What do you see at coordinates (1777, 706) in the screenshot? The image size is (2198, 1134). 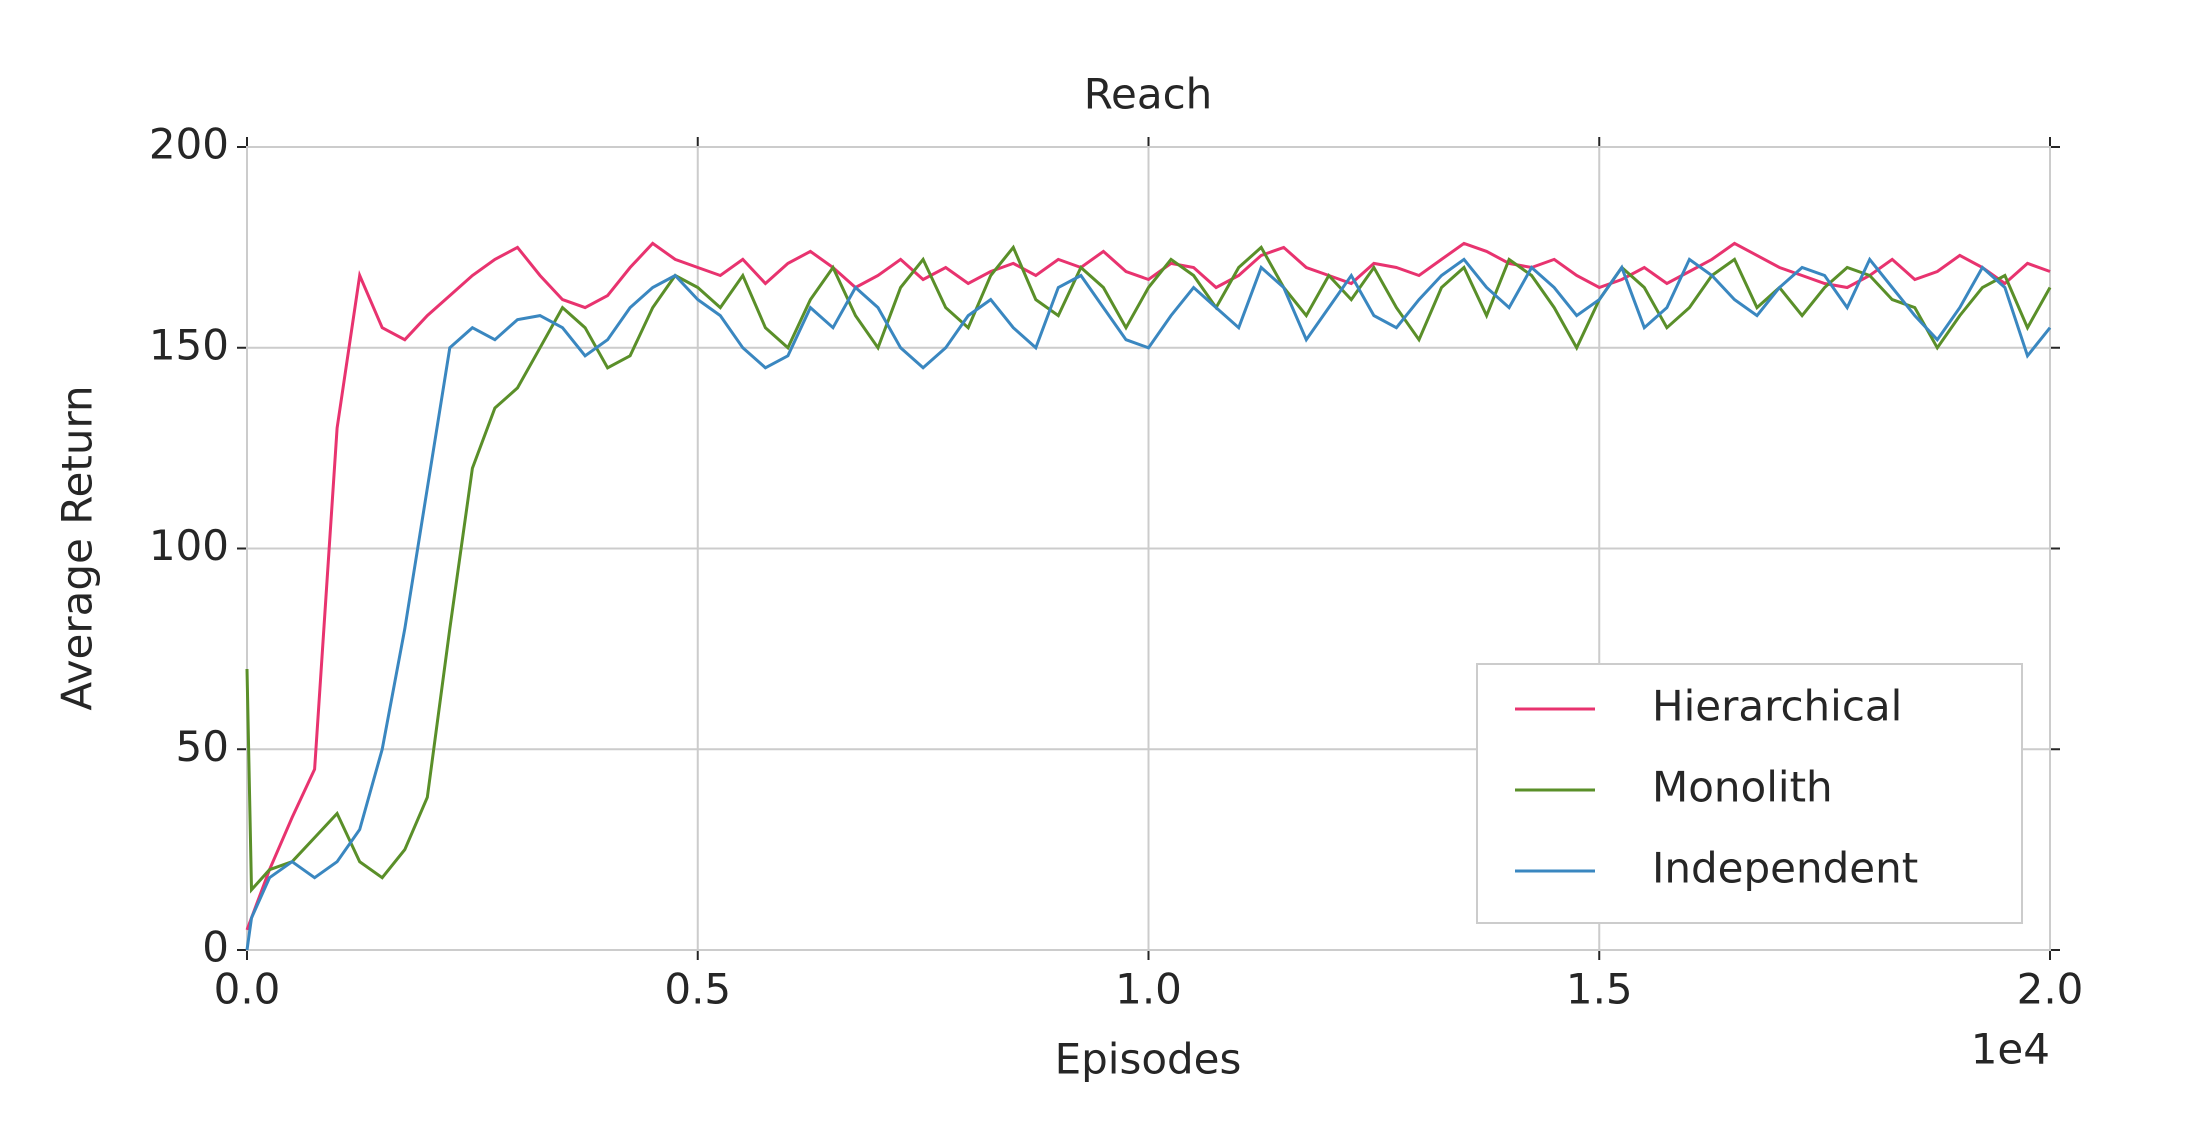 I see `legend-label: Hierarchical` at bounding box center [1777, 706].